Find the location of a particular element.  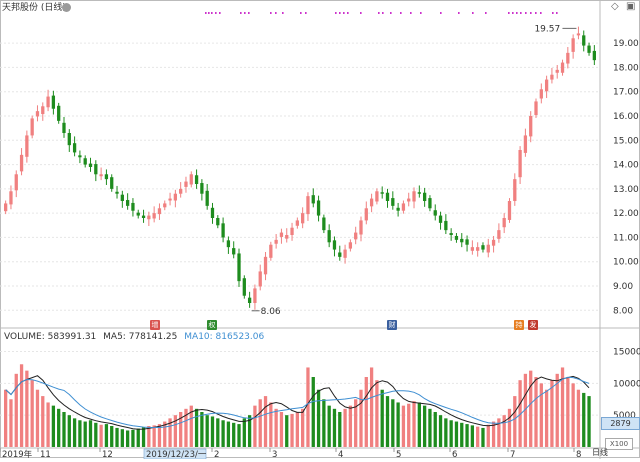

date-tick-label: 12 is located at coordinates (107, 454).